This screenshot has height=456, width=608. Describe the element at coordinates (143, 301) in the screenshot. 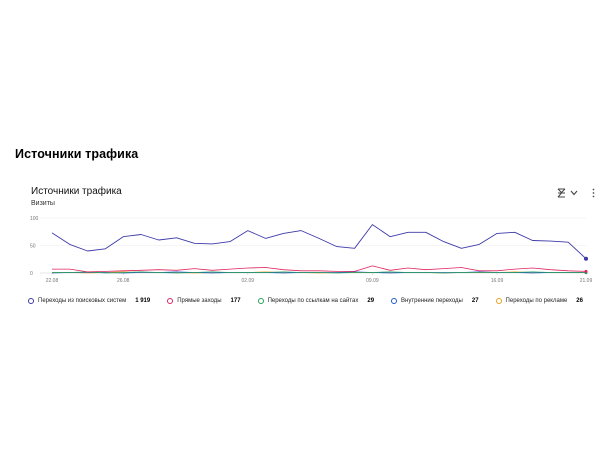

I see `legend-value: 1 919` at that location.